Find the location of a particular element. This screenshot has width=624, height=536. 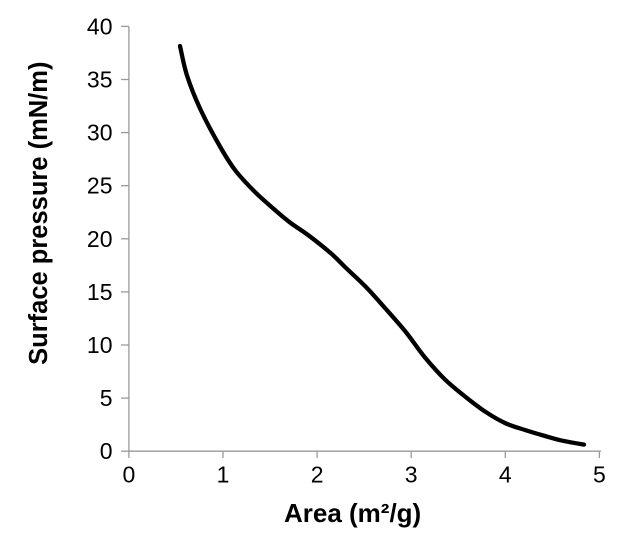

svg-text: Surface pressure (mN/m) is located at coordinates (39, 213).